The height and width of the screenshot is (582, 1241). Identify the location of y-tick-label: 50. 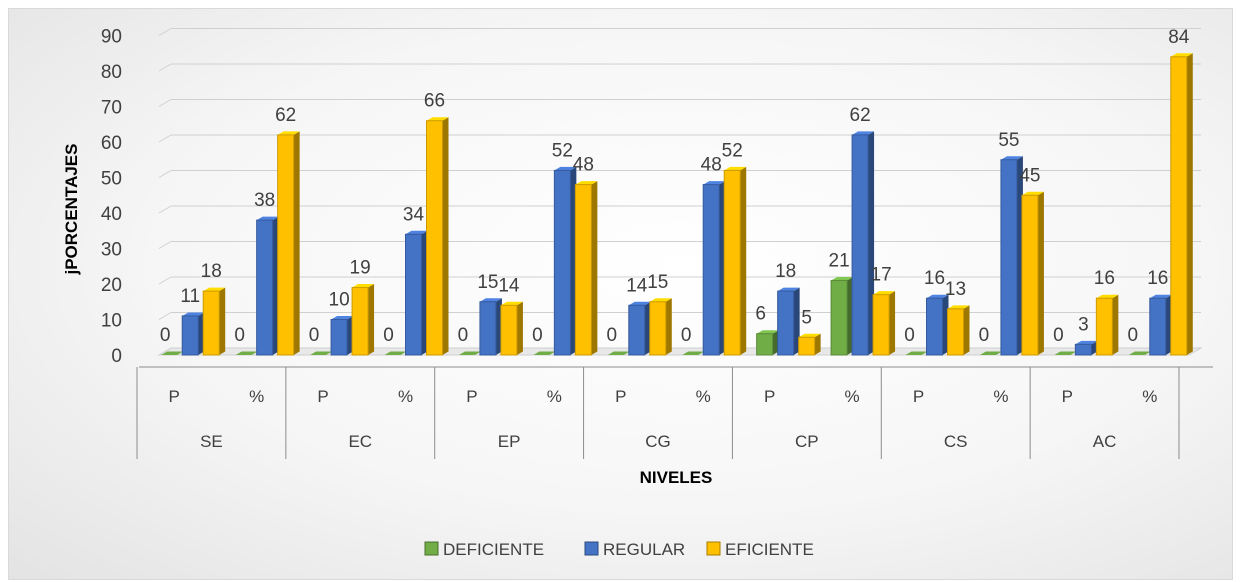
(111, 179).